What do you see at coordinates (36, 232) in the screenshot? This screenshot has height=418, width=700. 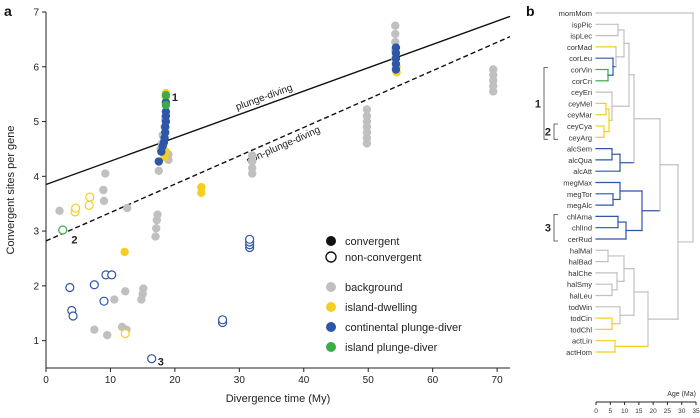 I see `y-tick-label: 3` at bounding box center [36, 232].